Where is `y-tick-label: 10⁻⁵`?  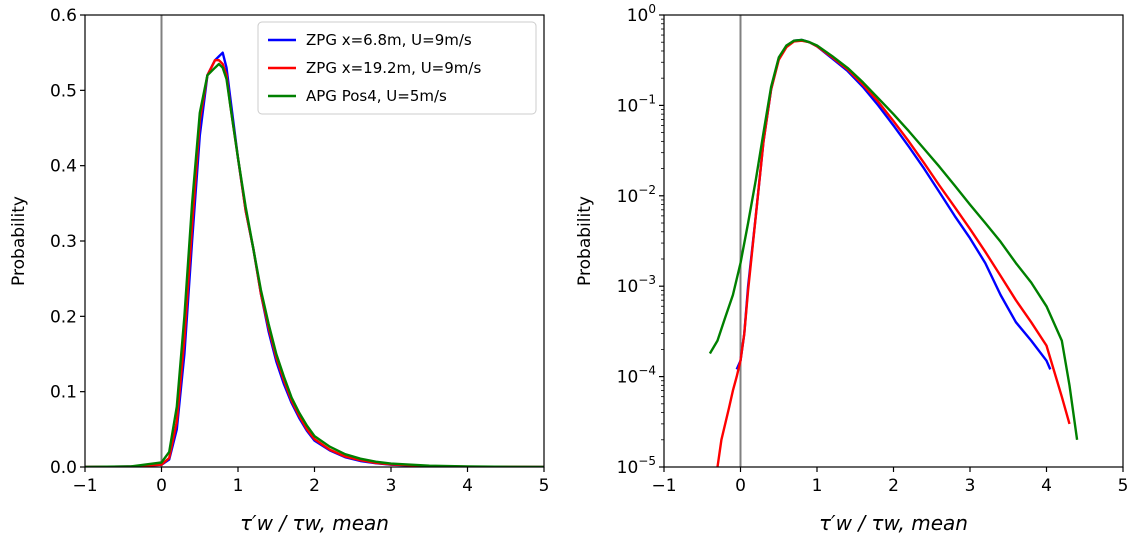 y-tick-label: 10⁻⁵ is located at coordinates (636, 466).